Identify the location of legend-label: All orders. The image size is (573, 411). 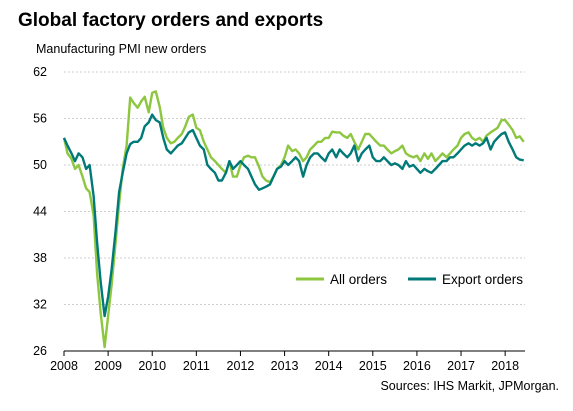
(358, 279).